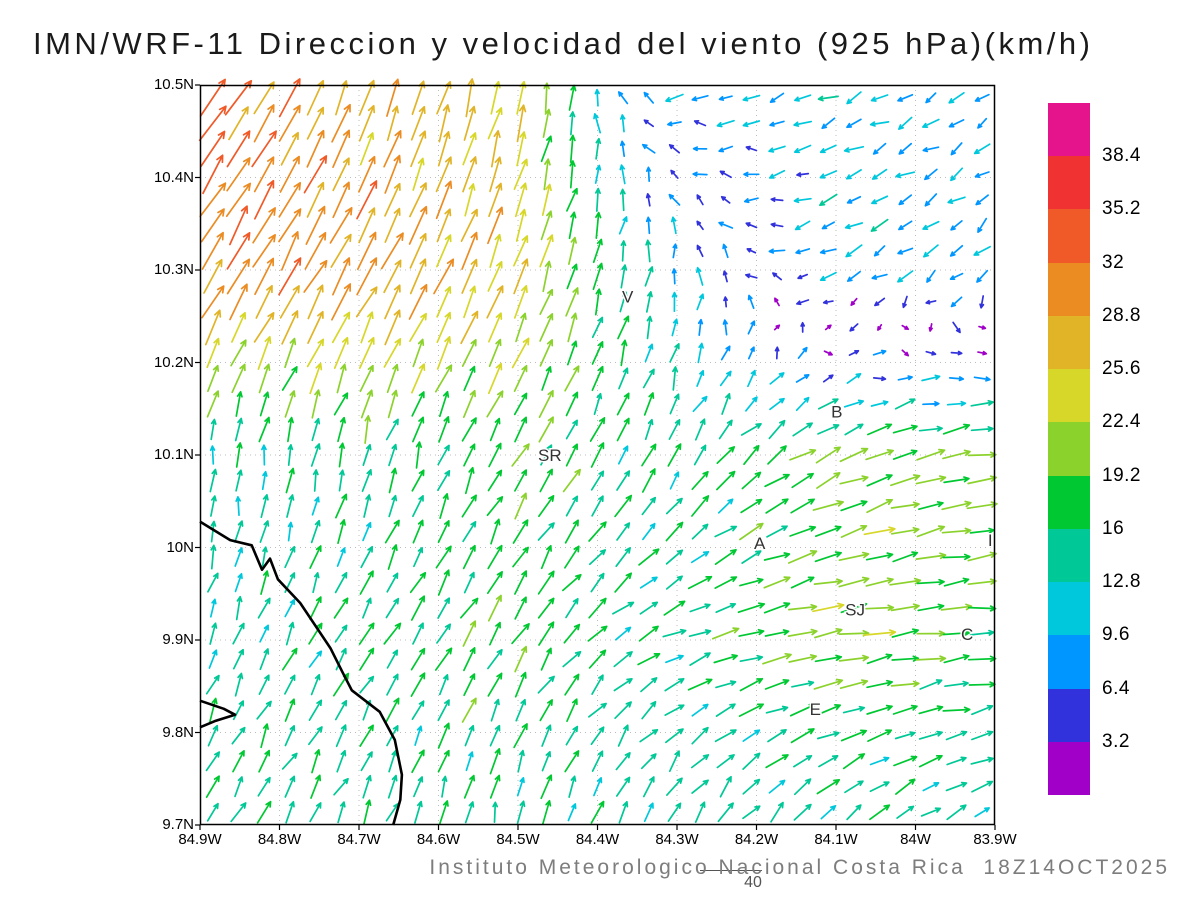 The width and height of the screenshot is (1200, 900). I want to click on x-axis-tick-label: 84.5W, so click(518, 839).